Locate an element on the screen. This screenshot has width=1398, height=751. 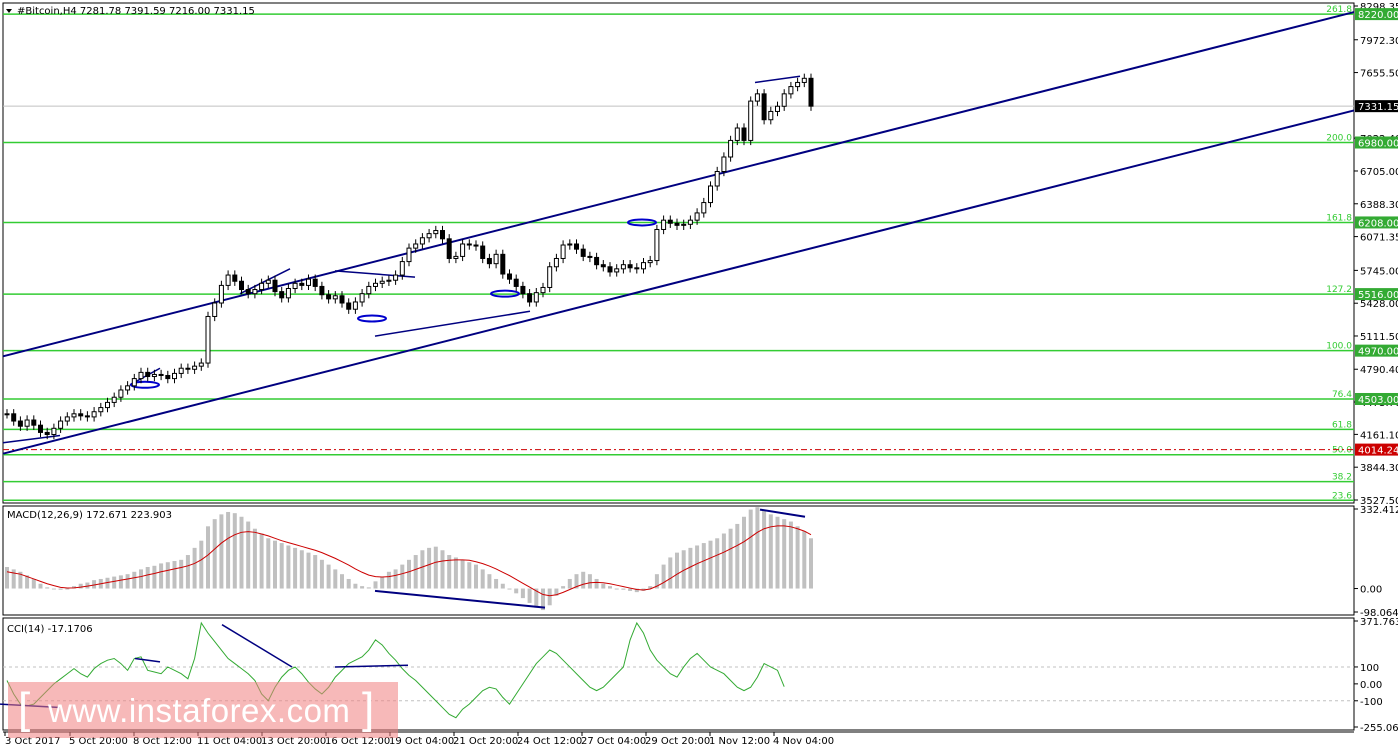
x-tick-label: 19 Oct 04:00 is located at coordinates (421, 741).